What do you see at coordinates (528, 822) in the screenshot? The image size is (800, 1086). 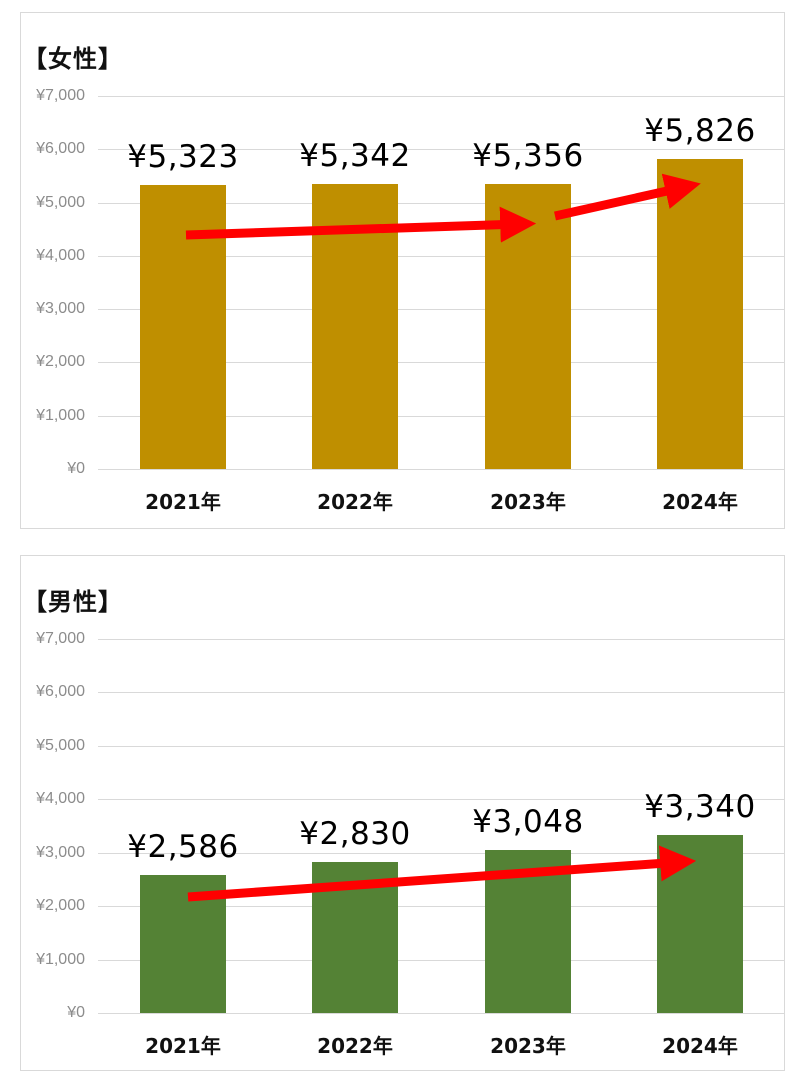 I see `bar-value-label: ¥3,048` at bounding box center [528, 822].